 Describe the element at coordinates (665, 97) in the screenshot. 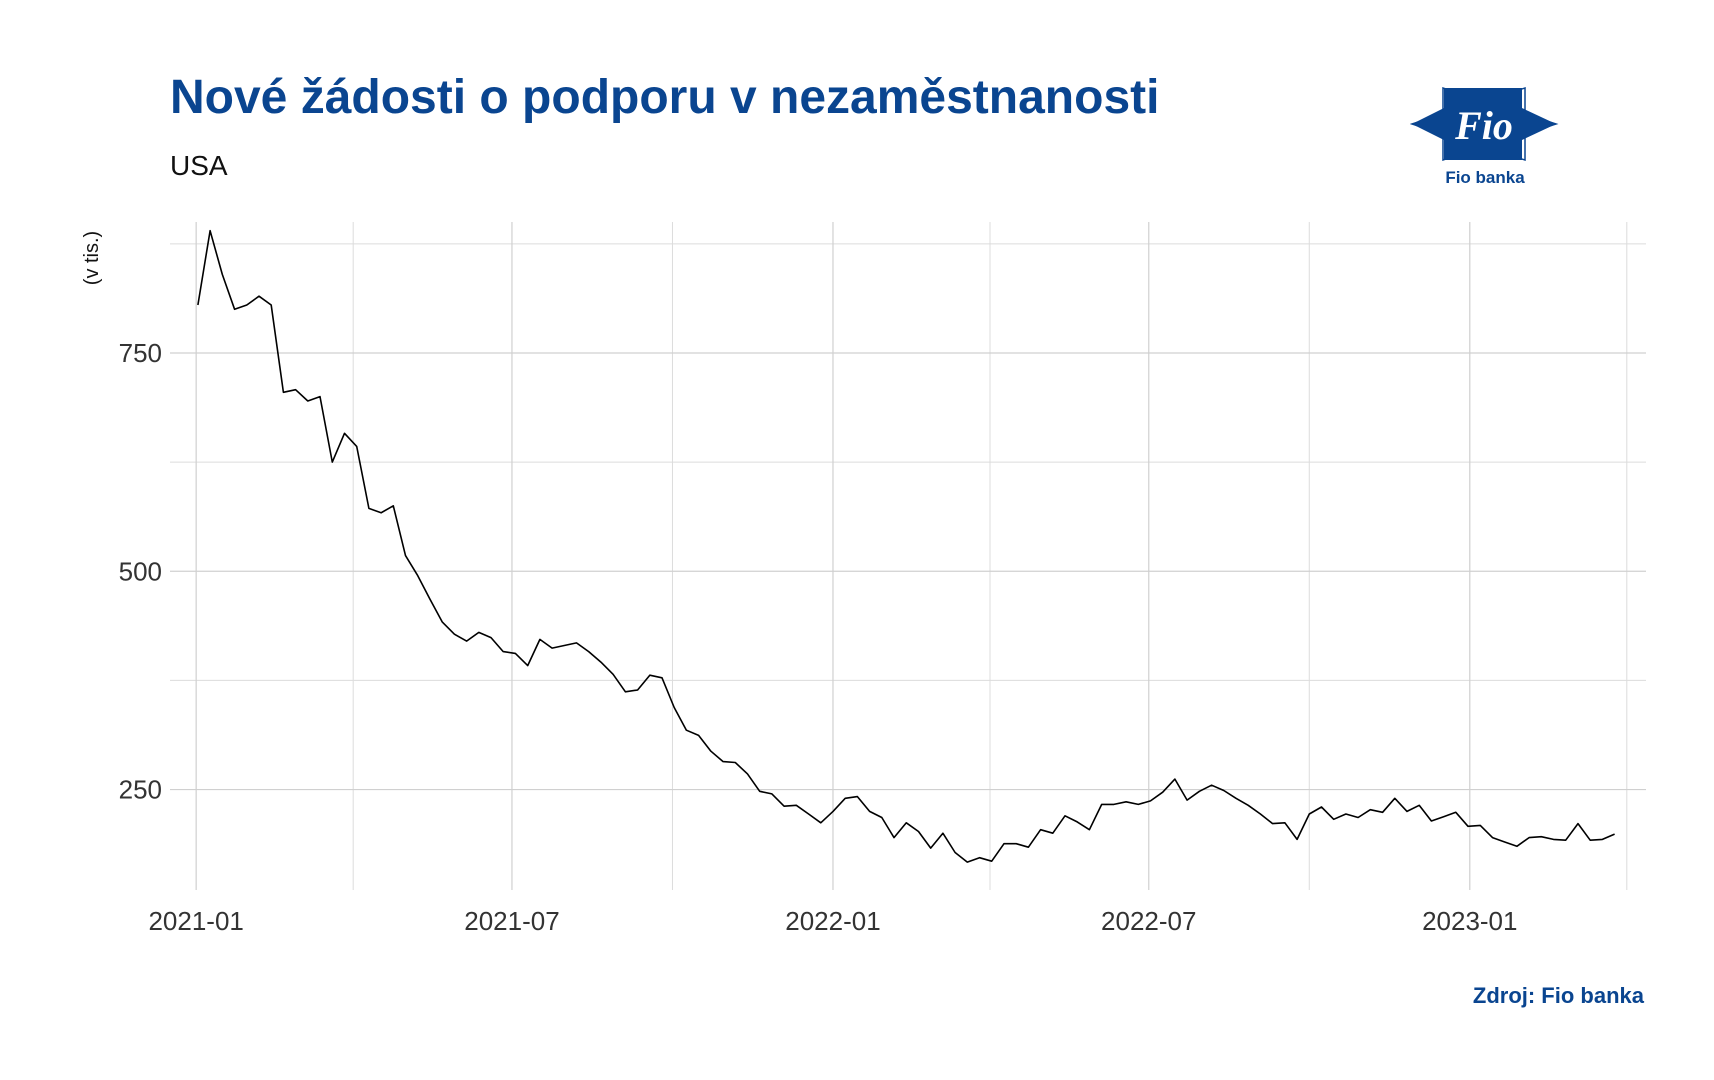

I see `page-title: Nové žádosti o podporu v nezaměstnanosti` at that location.